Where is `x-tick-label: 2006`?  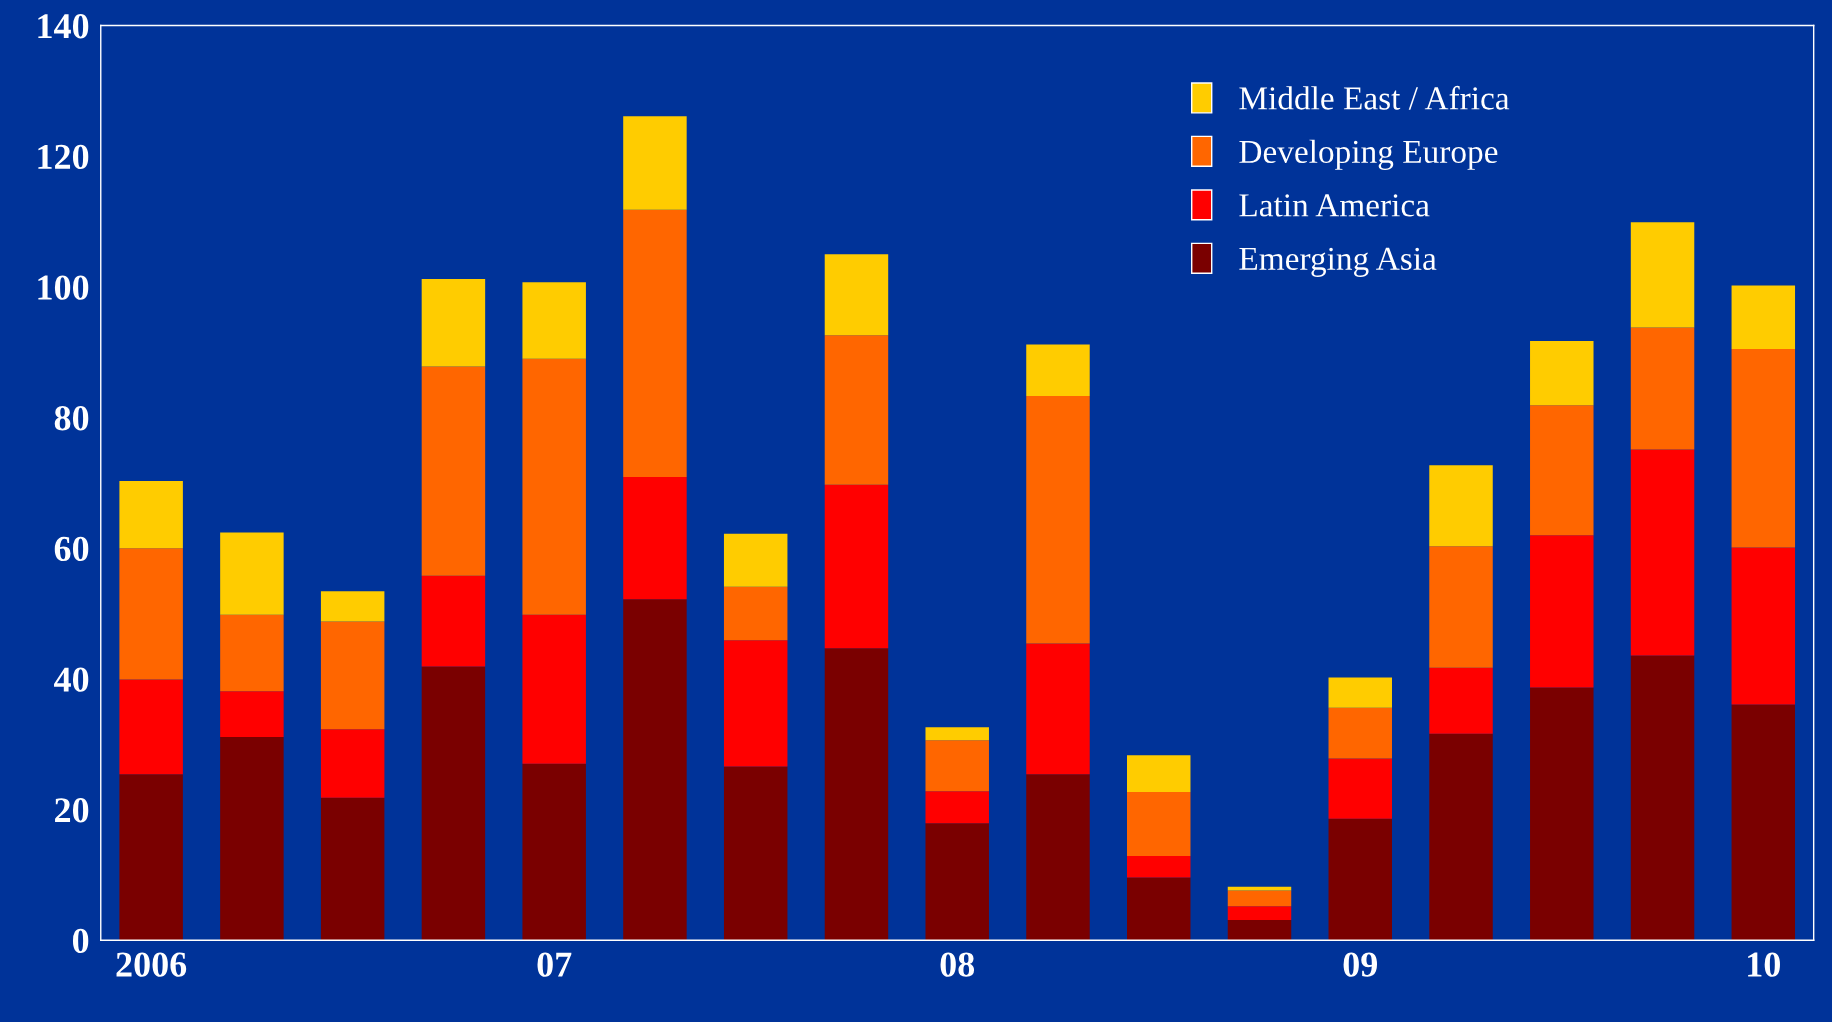 x-tick-label: 2006 is located at coordinates (151, 964).